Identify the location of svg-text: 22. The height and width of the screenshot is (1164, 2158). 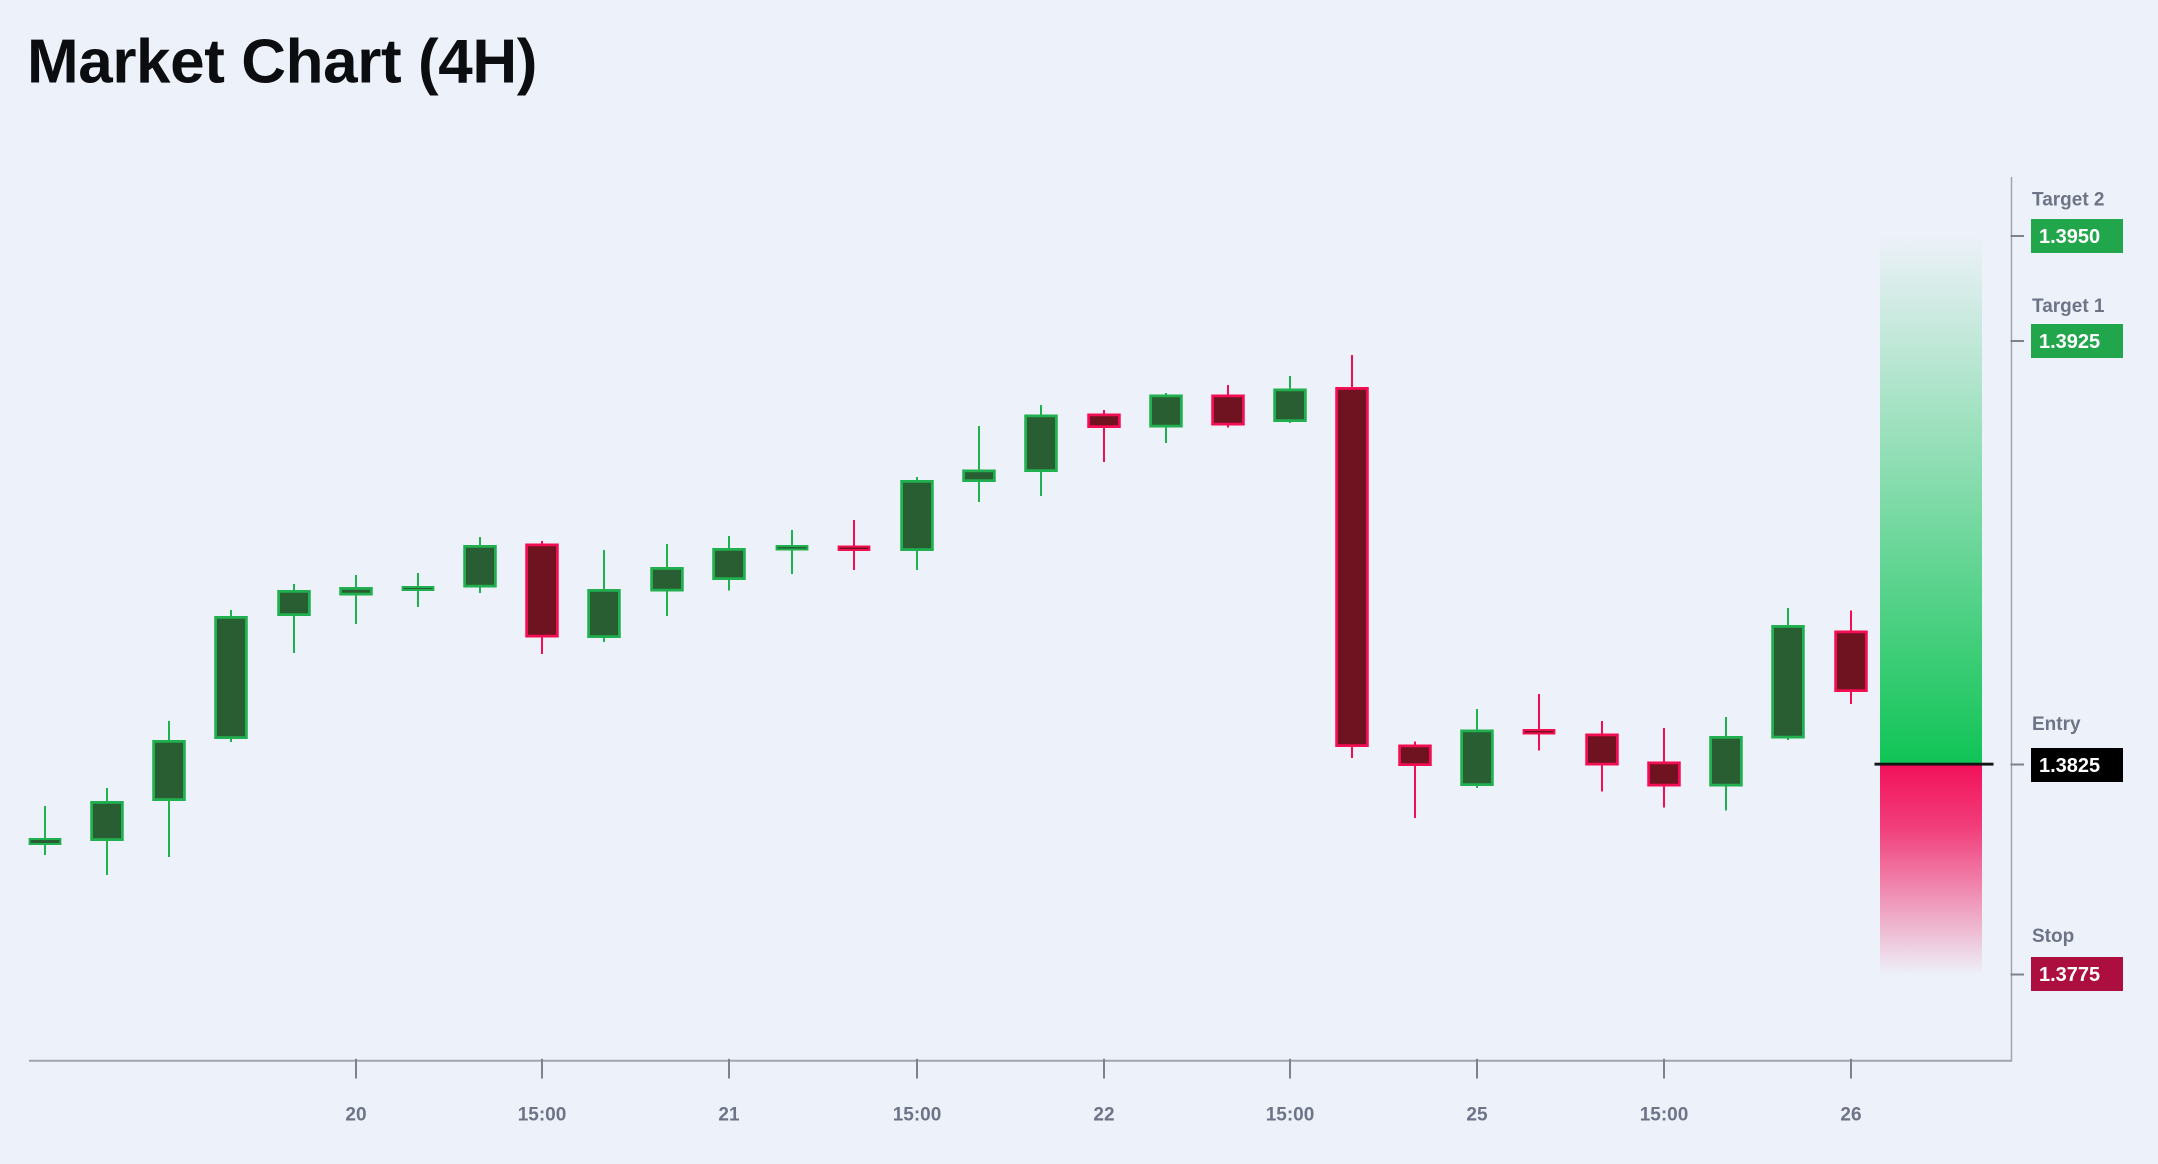
(1103, 1115).